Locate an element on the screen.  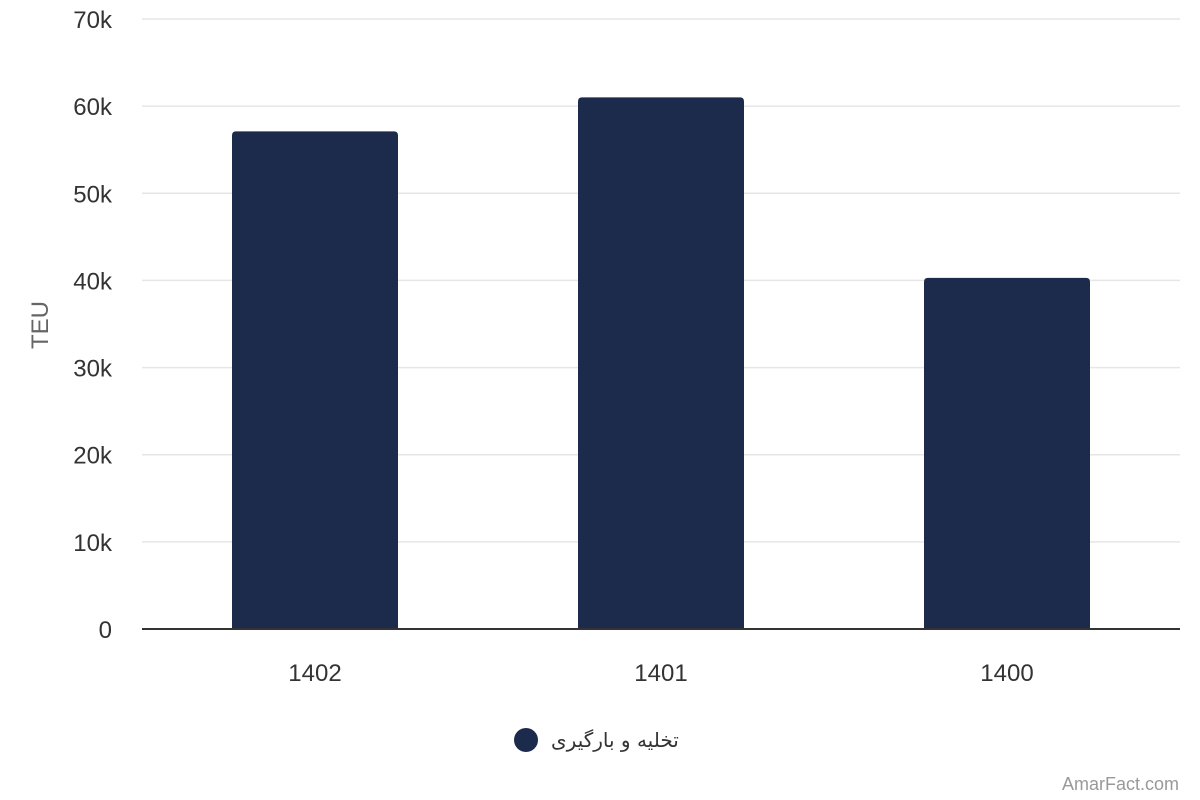
y-tick-label: 10k is located at coordinates (93, 543).